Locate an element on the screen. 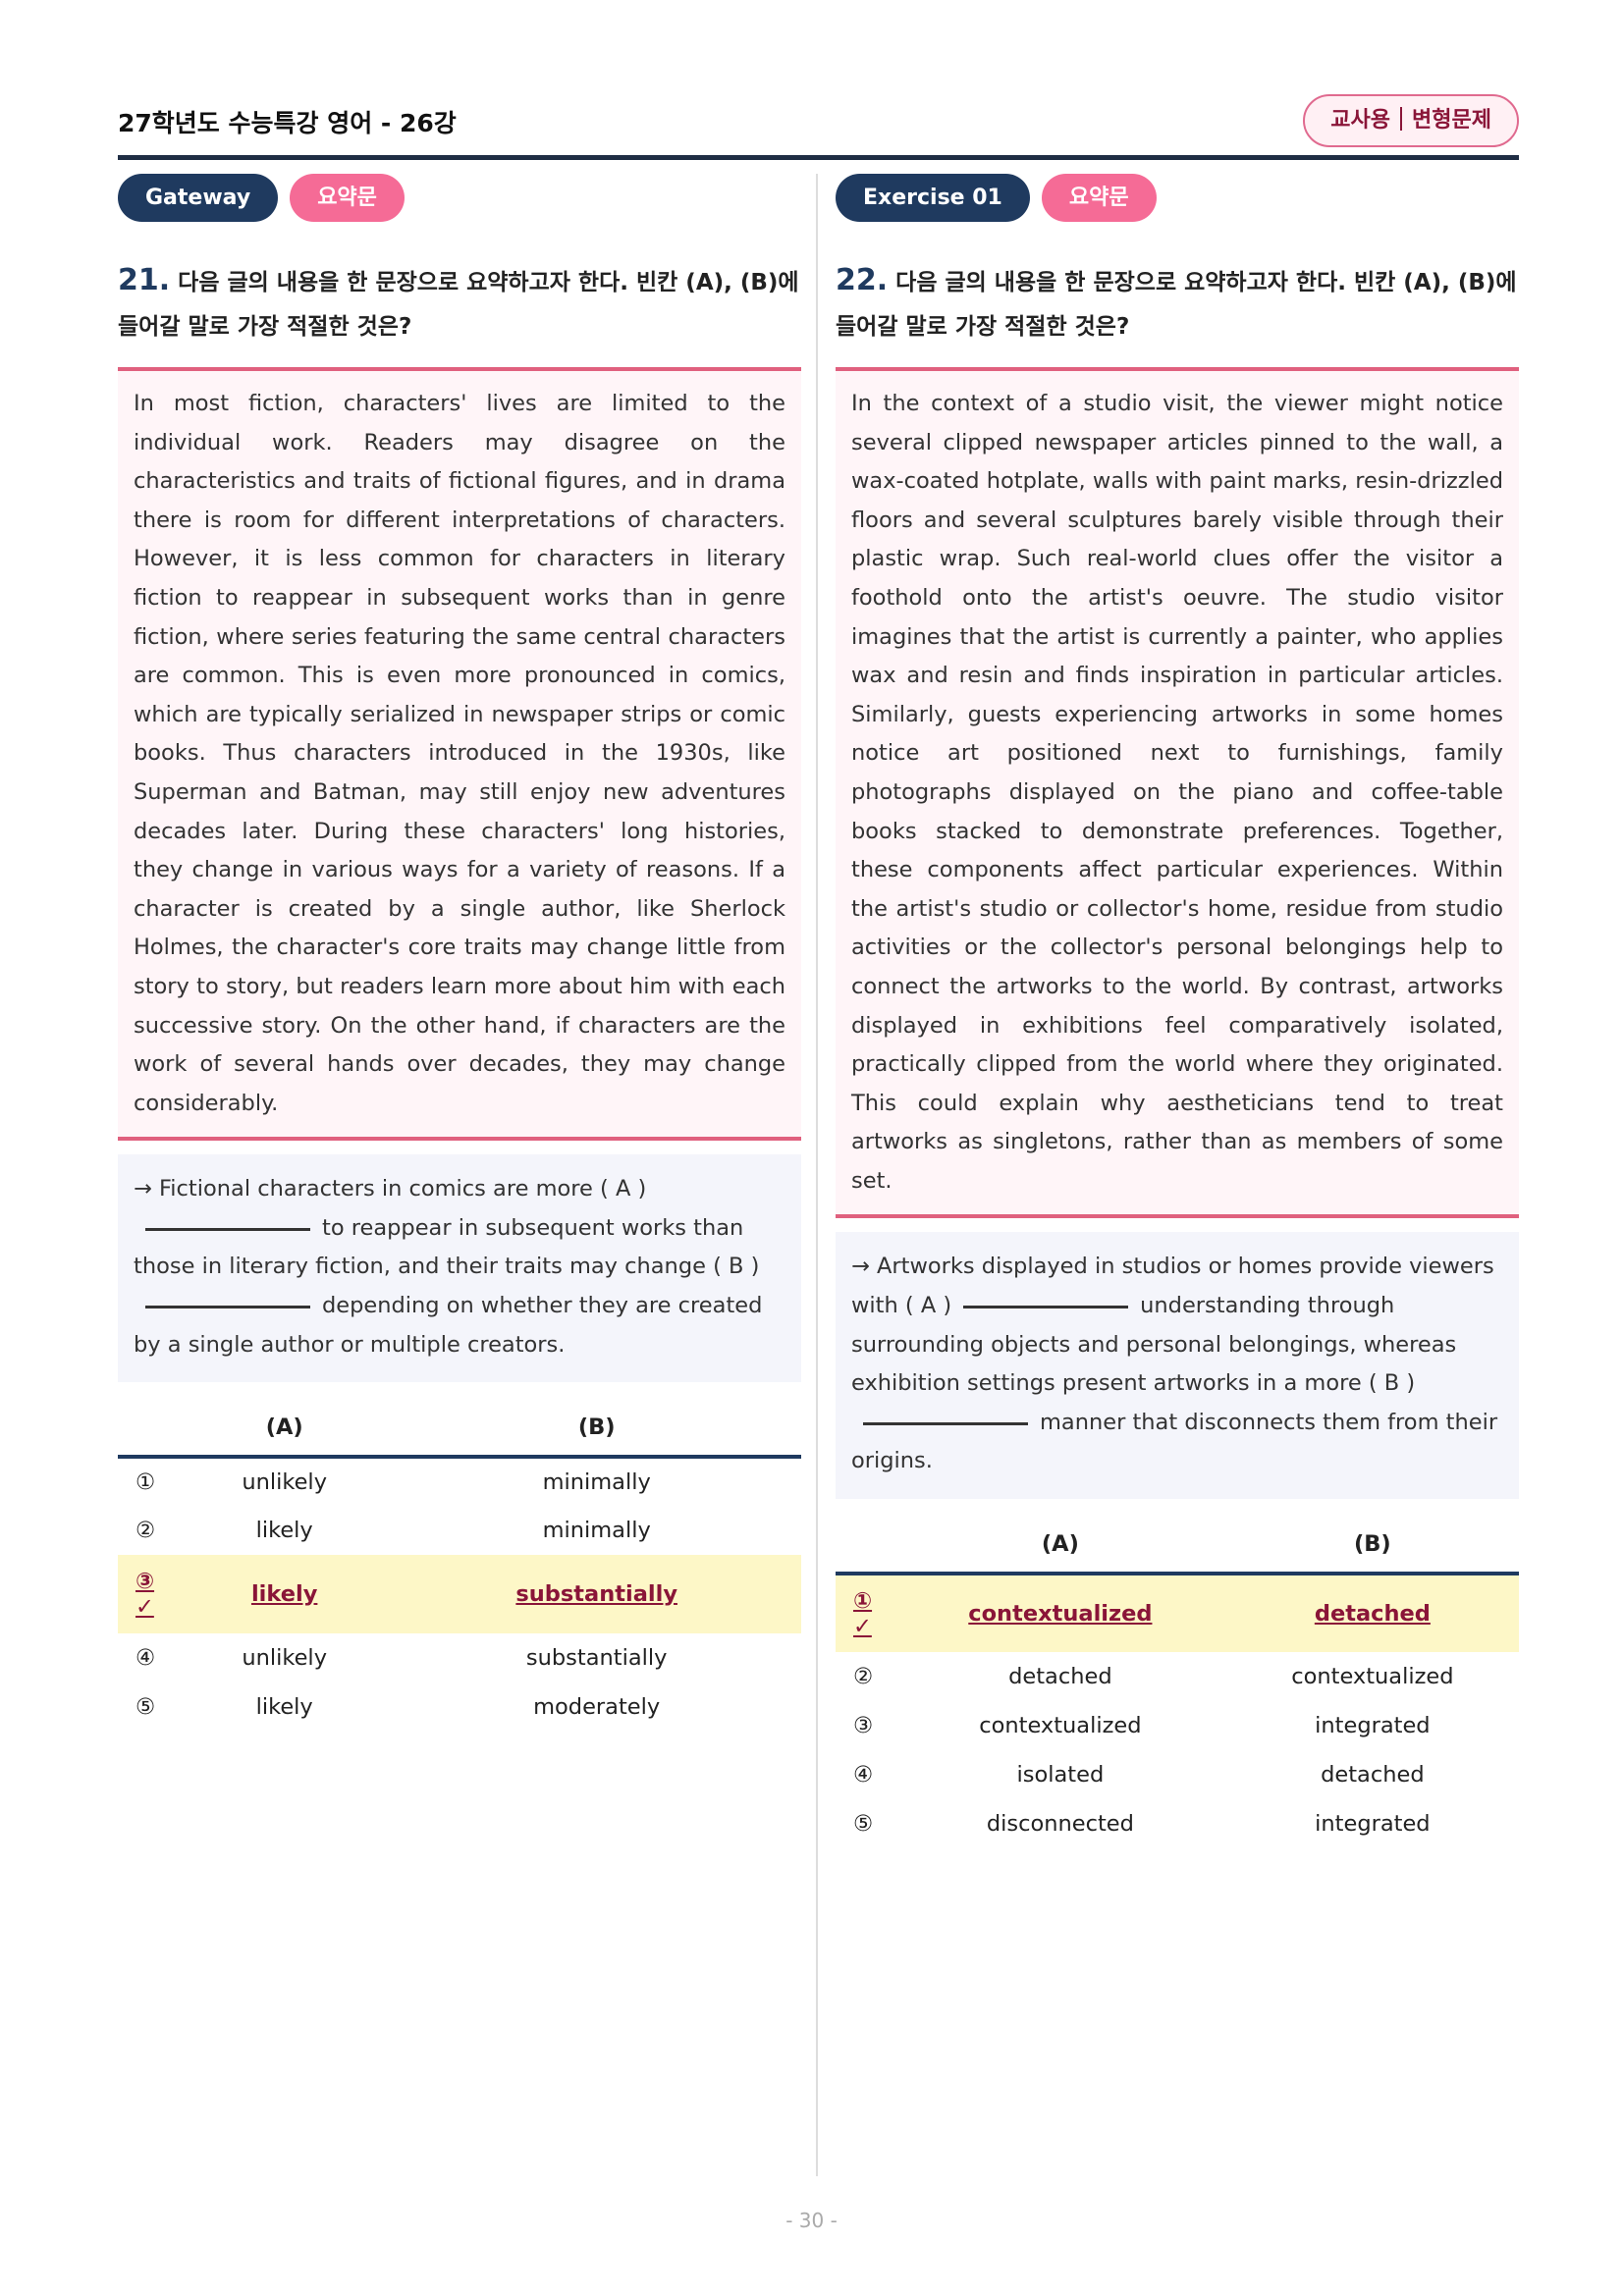 Image resolution: width=1623 pixels, height=2296 pixels. option-row: ④ unlikely substantially is located at coordinates (459, 1657).